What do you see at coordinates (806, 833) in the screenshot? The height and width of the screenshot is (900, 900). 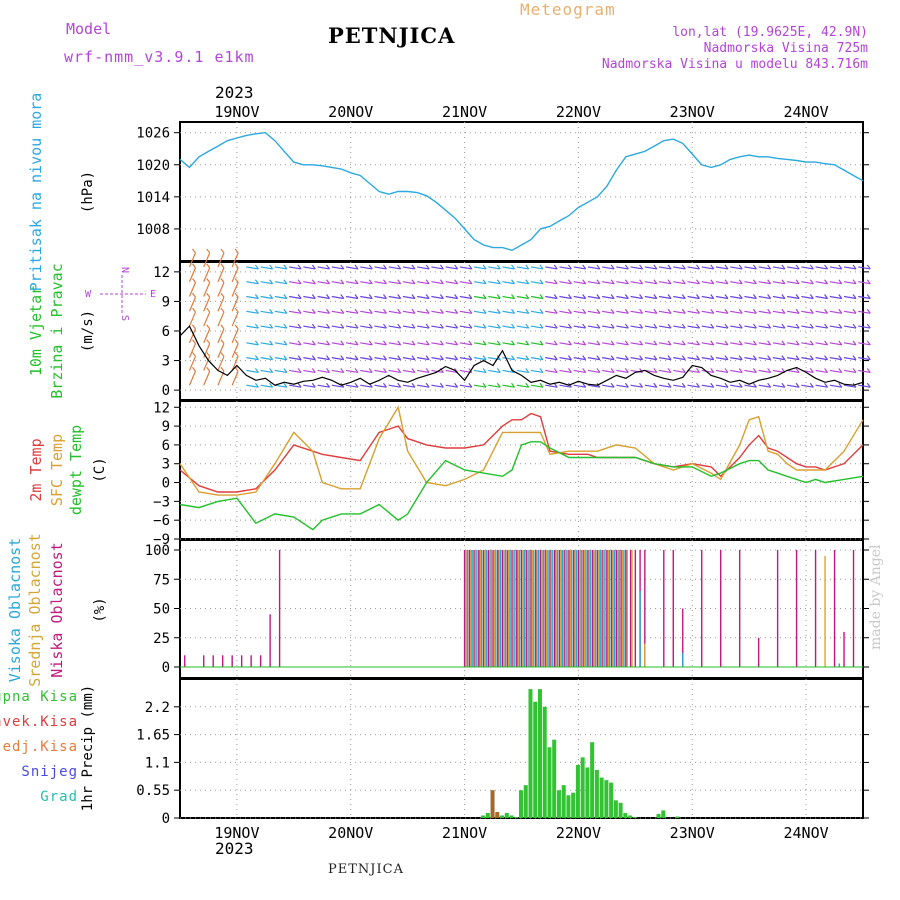 I see `xaxis-bottom-label: 24NOV` at bounding box center [806, 833].